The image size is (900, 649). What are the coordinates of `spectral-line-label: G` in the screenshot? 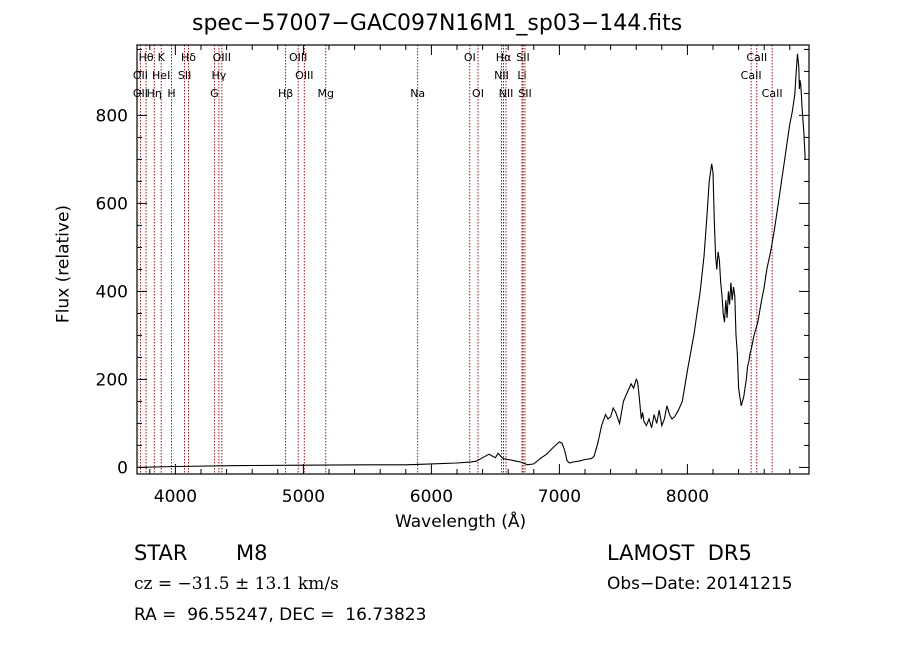 It's located at (214, 93).